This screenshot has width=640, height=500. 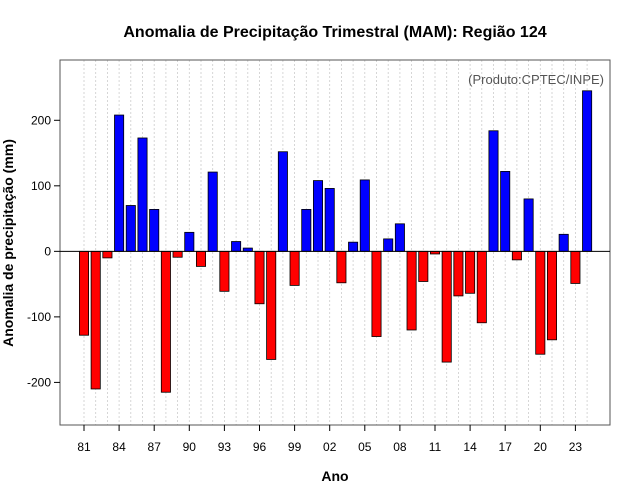 I want to click on bar-2004, so click(x=353, y=246).